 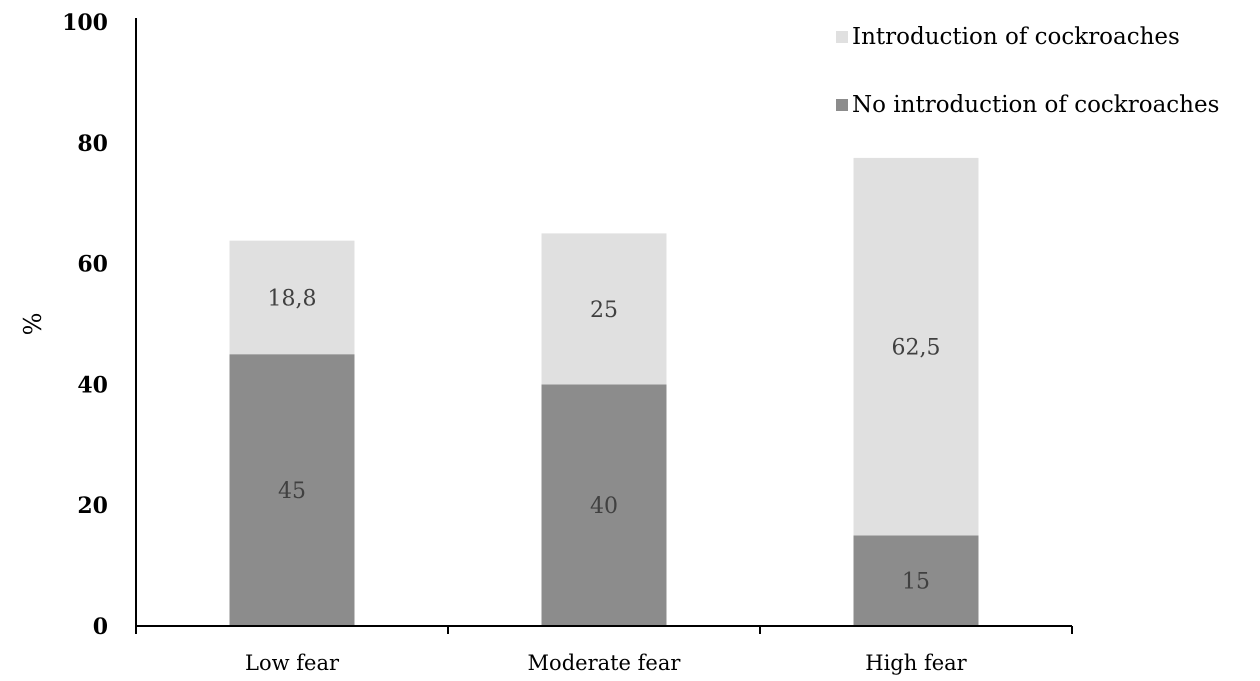 I want to click on bar-moderate-fear-no-introduction-of-cockroaches, so click(x=604, y=505).